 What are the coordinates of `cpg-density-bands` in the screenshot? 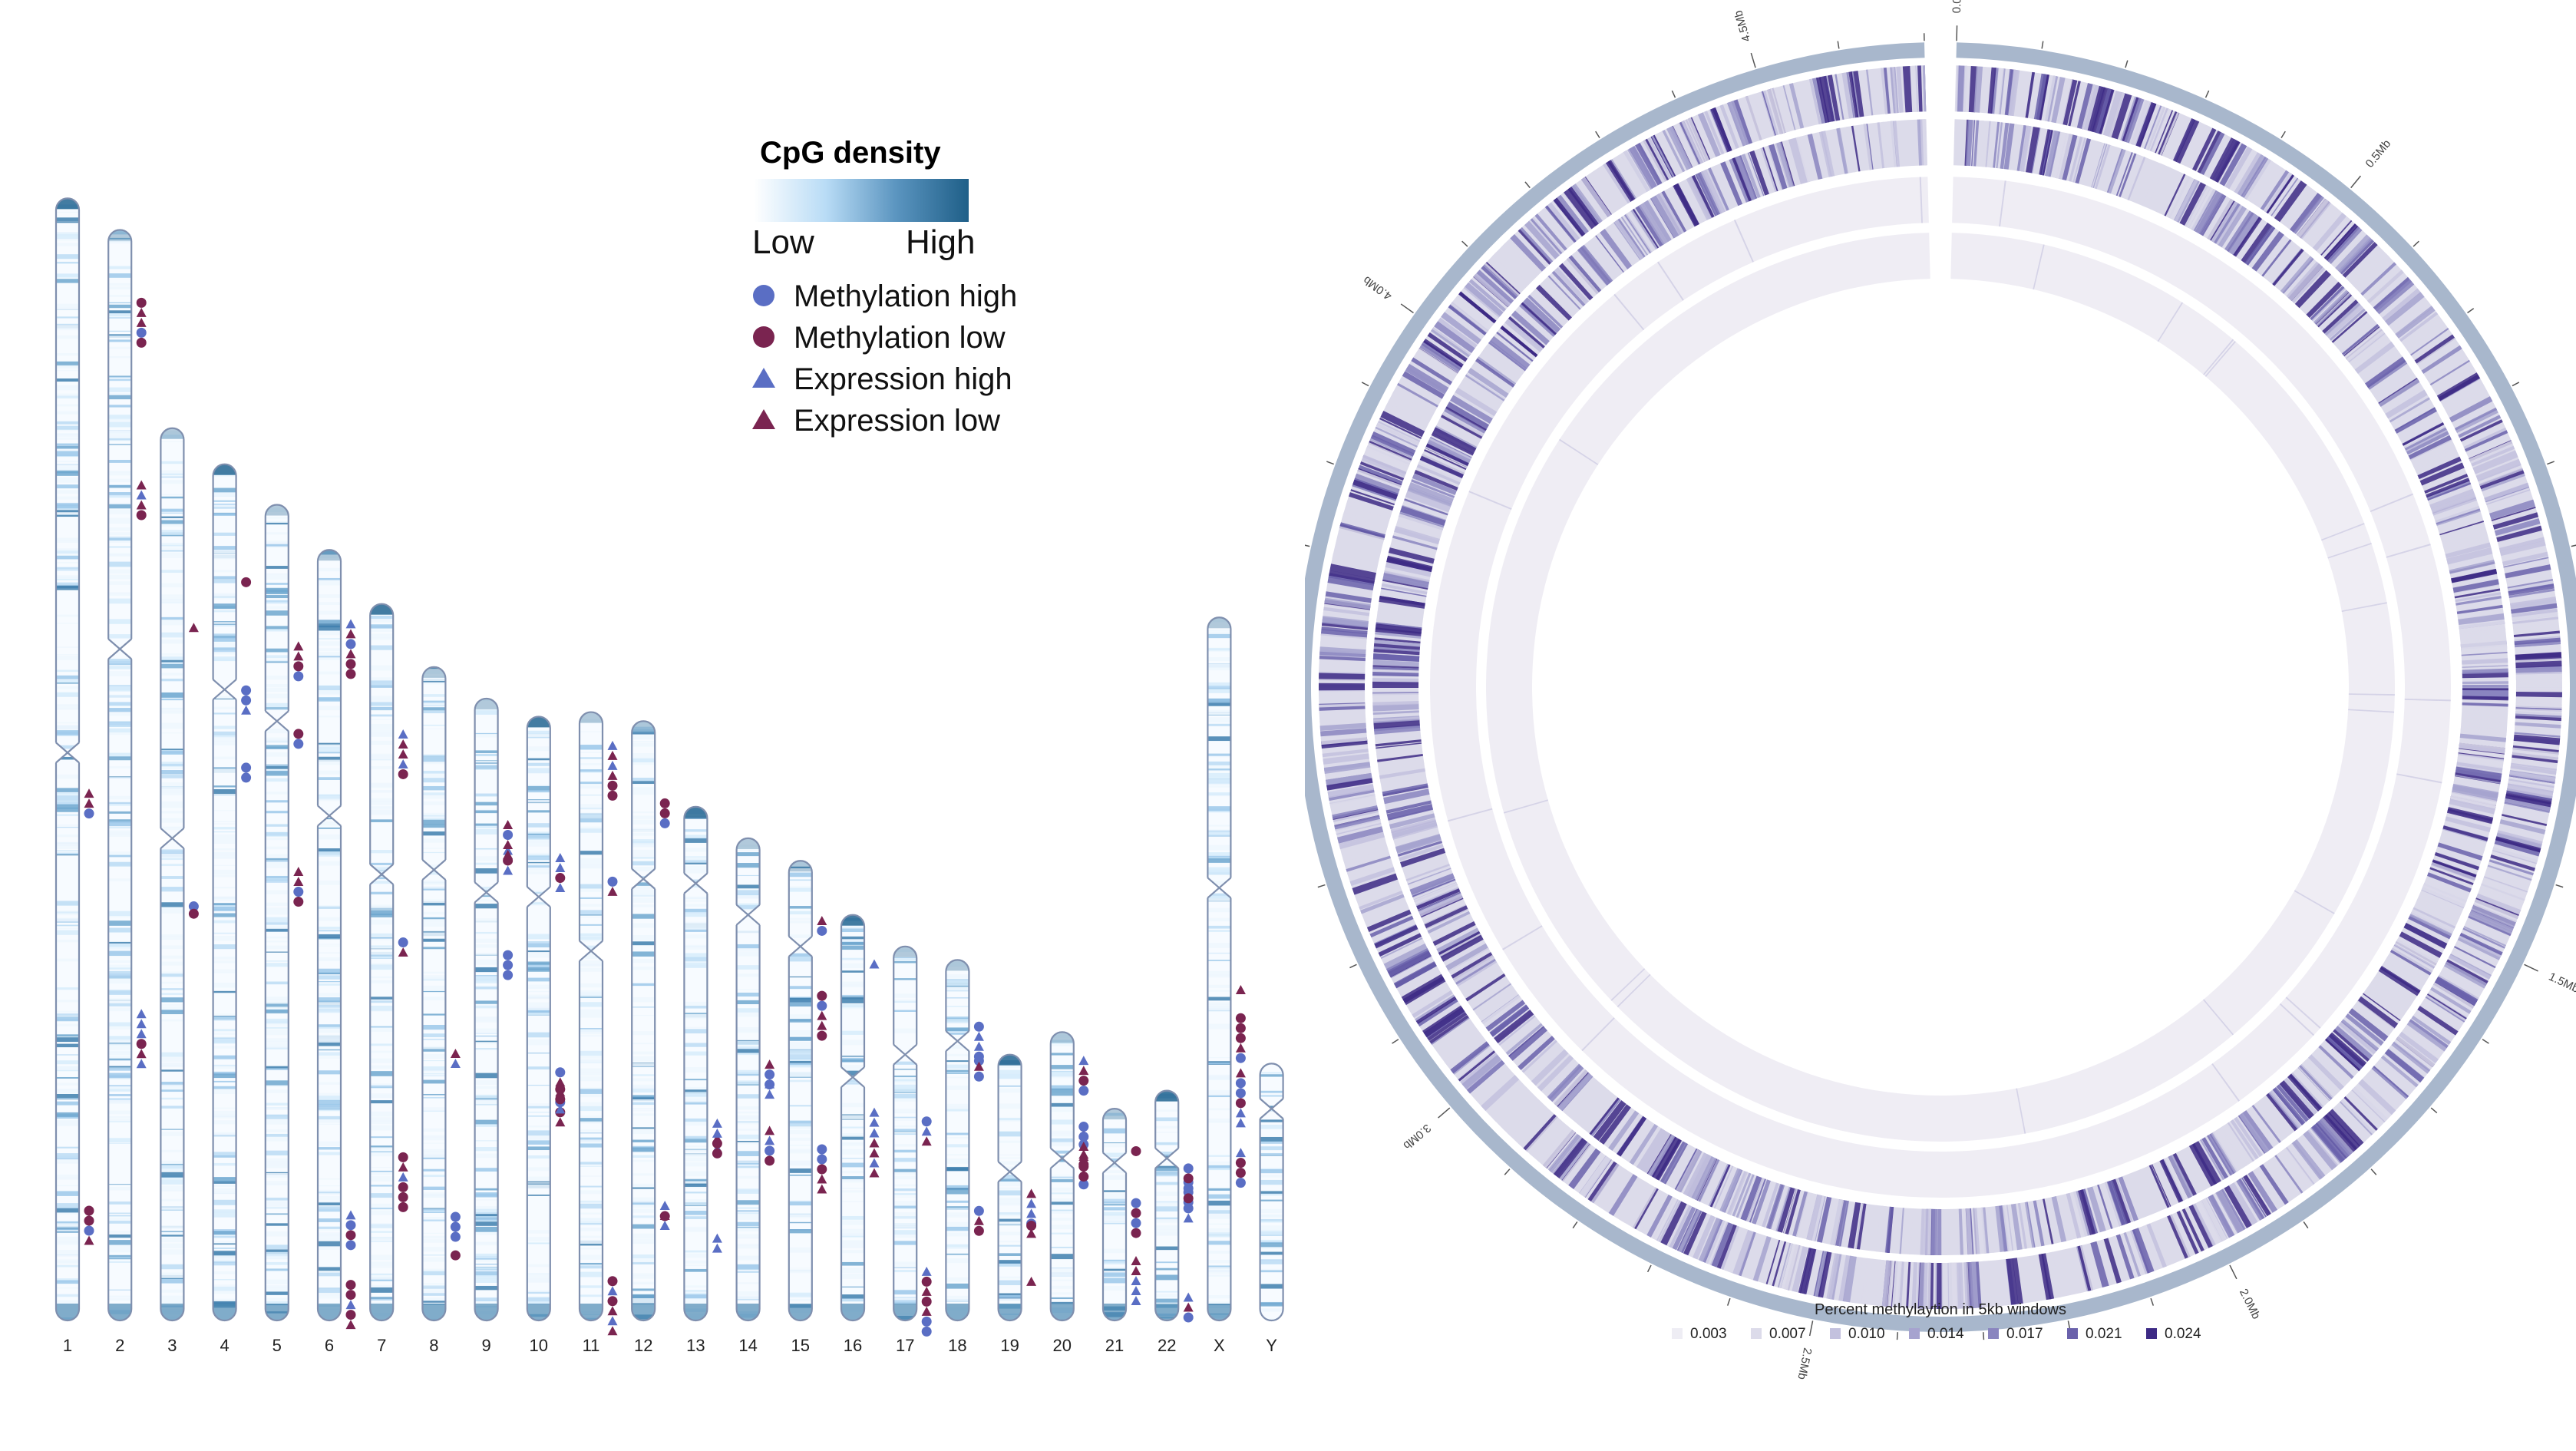 It's located at (277, 912).